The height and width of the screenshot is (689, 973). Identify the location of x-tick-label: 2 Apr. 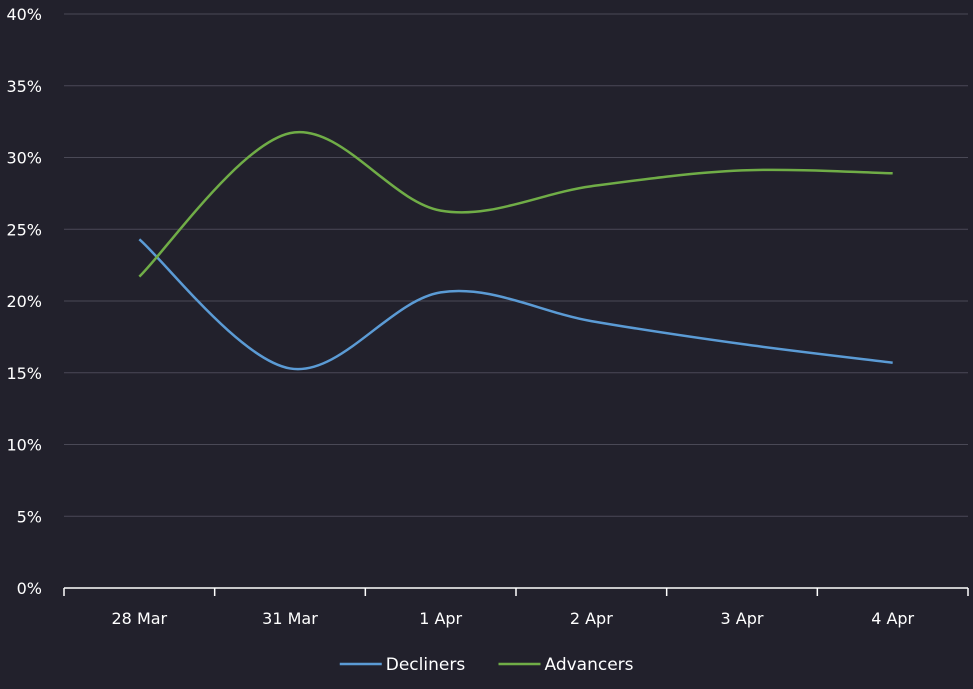
(591, 618).